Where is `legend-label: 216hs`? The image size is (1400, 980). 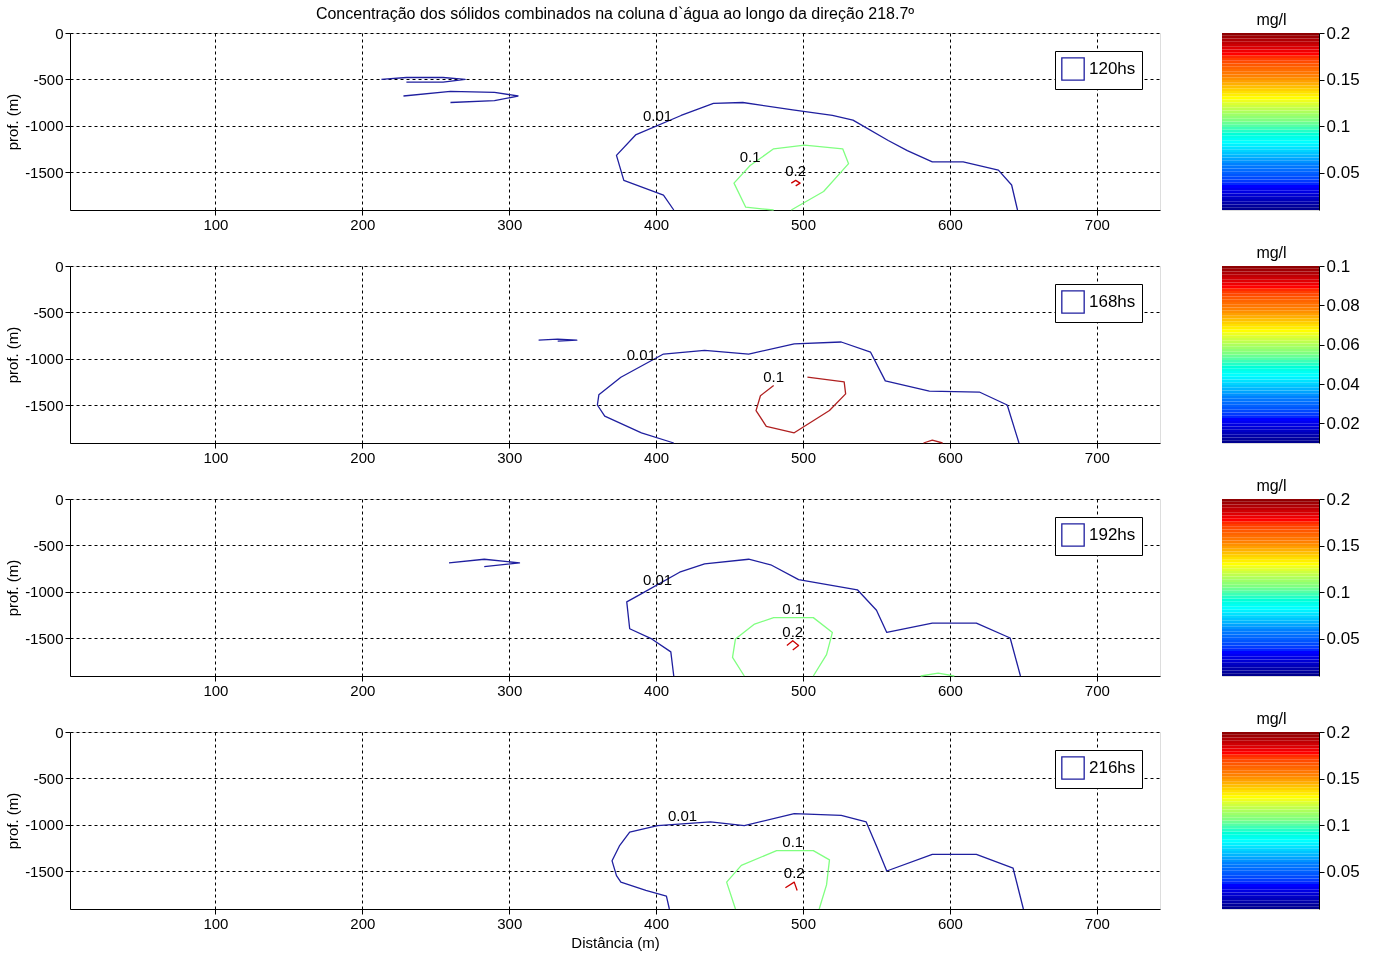
legend-label: 216hs is located at coordinates (1112, 767).